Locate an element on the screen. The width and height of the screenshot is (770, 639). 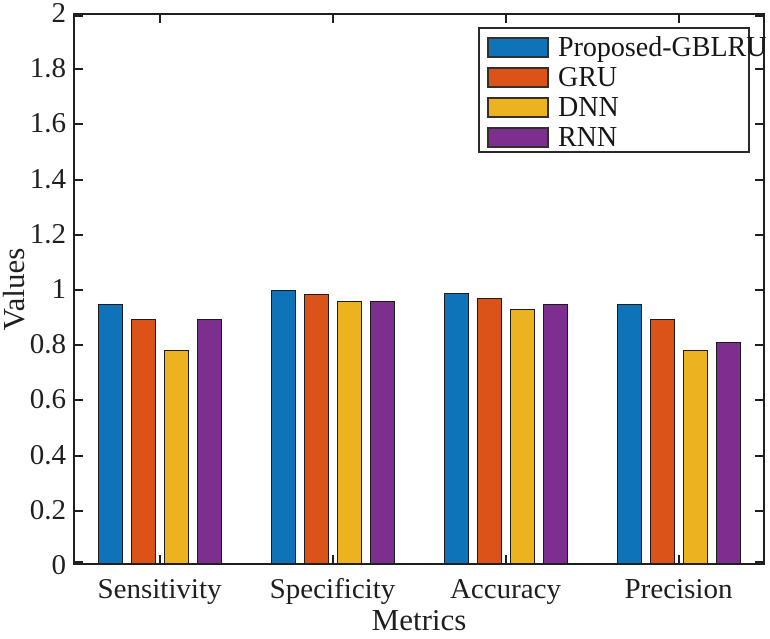
x-axis-title: Metrics is located at coordinates (419, 619).